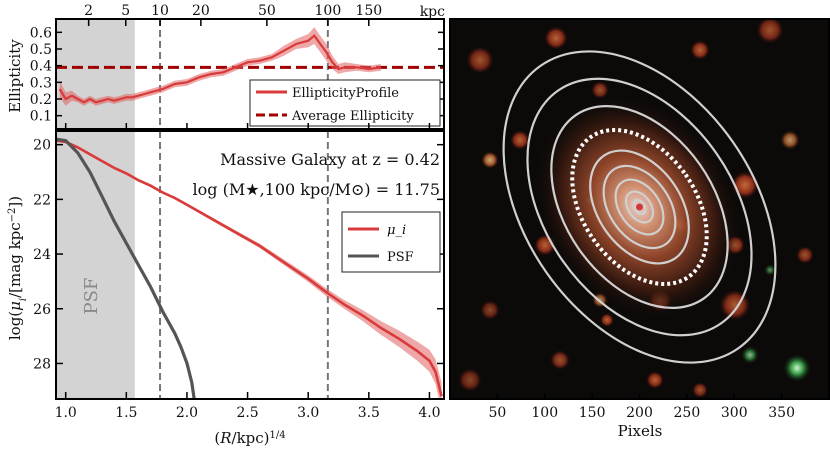 The image size is (830, 449). I want to click on ellipticity-panel-frame, so click(250, 74).